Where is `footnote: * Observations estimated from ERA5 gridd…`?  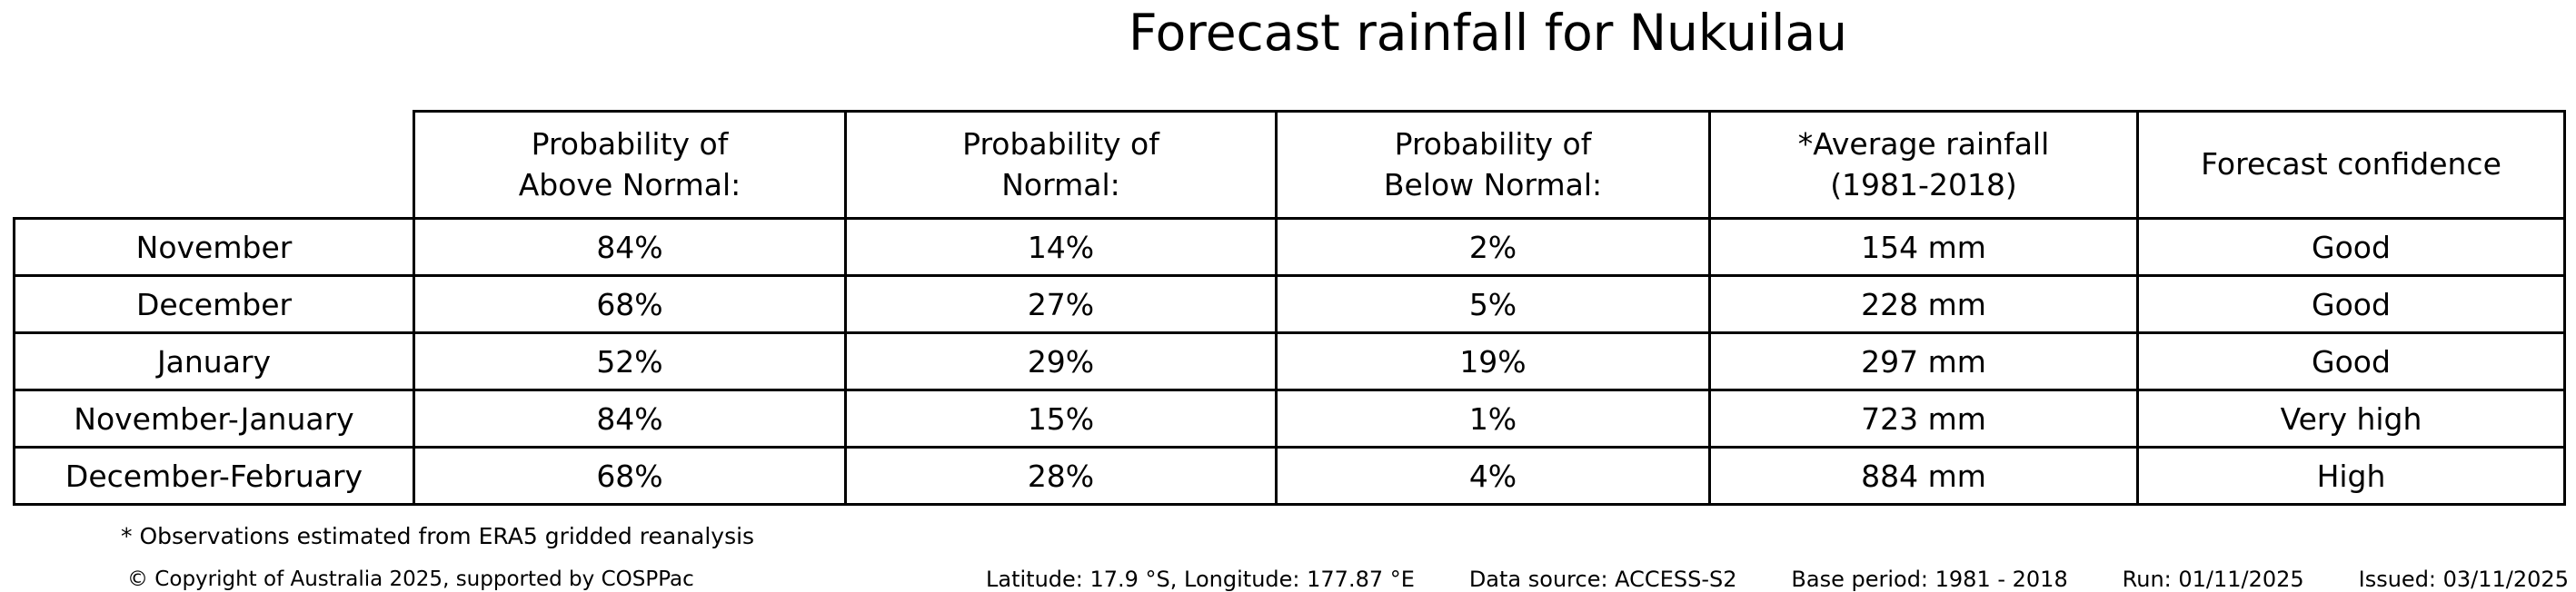
footnote: * Observations estimated from ERA5 gridd… is located at coordinates (438, 536).